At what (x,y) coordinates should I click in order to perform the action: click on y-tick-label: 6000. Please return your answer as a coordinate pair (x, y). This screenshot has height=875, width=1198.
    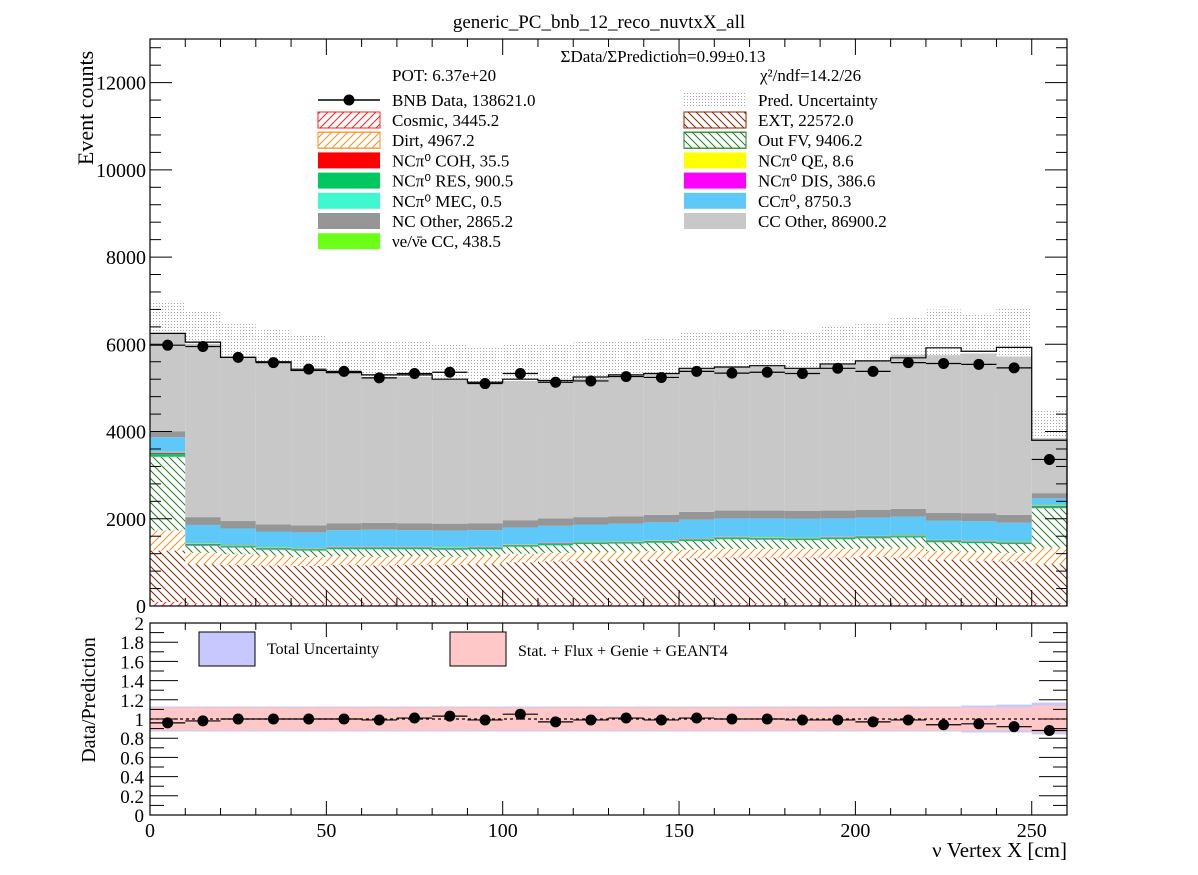
    Looking at the image, I should click on (126, 345).